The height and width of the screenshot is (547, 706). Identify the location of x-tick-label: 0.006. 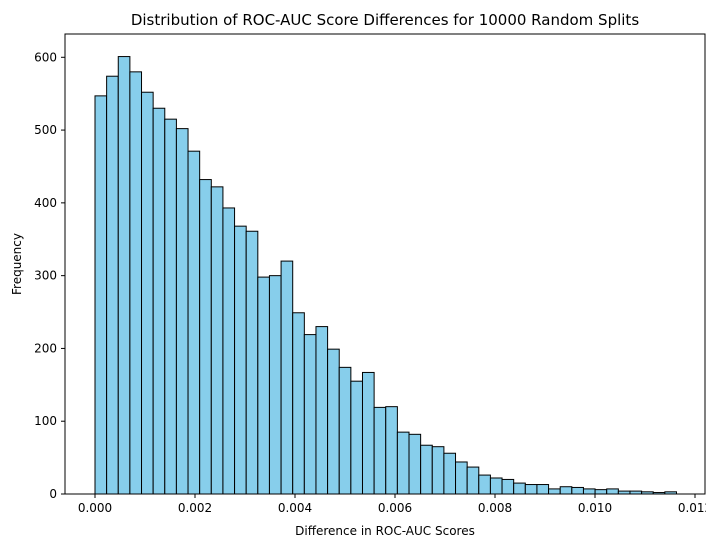
(395, 508).